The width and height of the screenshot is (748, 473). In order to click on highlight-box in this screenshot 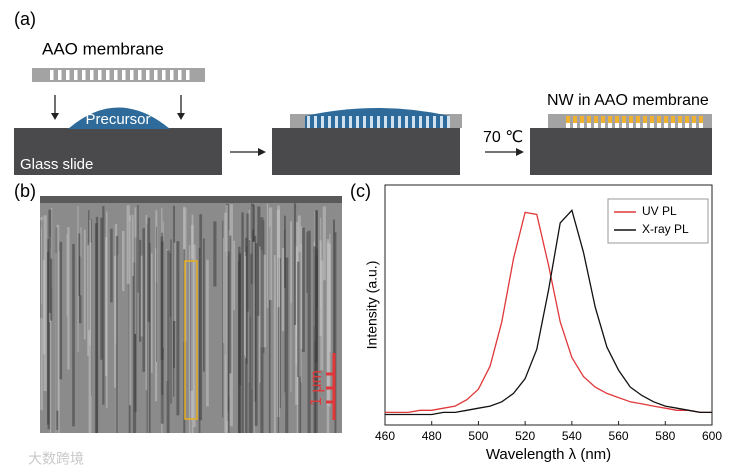, I will do `click(191, 340)`.